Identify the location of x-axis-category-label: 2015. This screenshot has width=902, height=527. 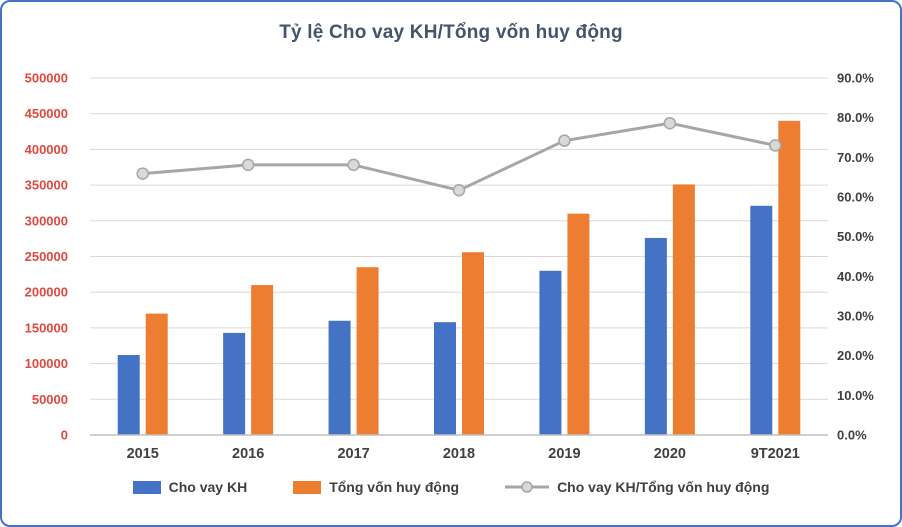
(143, 454).